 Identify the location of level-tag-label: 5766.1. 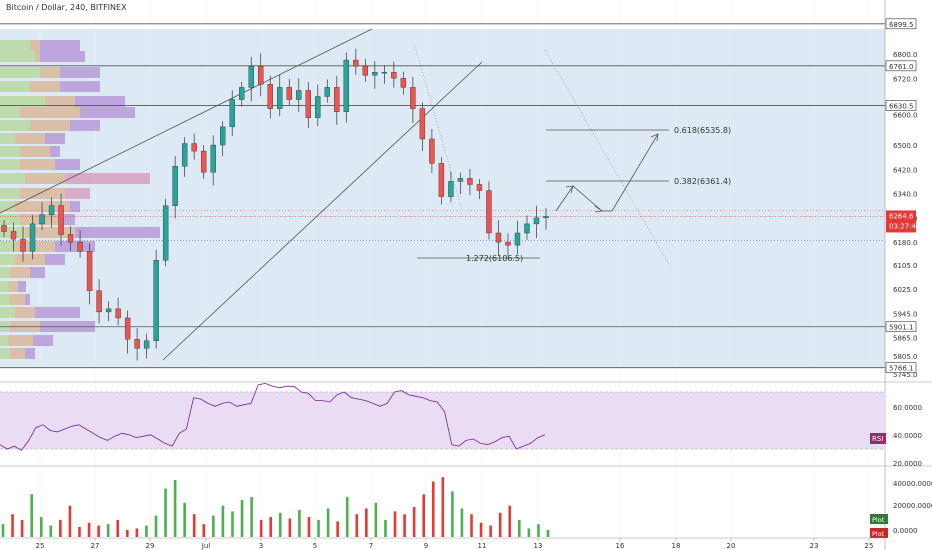
(901, 369).